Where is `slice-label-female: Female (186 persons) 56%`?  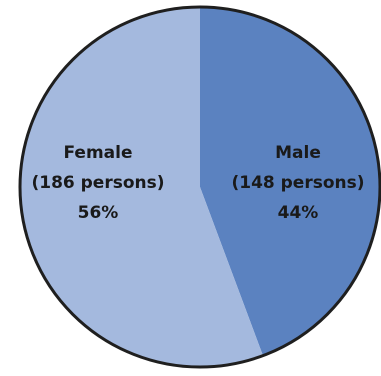 slice-label-female: Female (186 persons) 56% is located at coordinates (97, 183).